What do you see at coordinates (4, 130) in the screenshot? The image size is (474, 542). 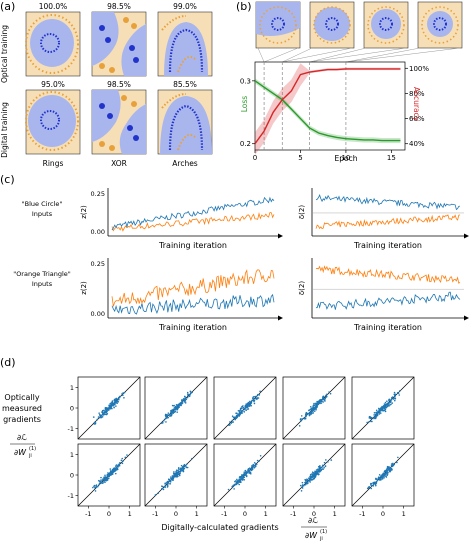 I see `row-label-digital: Digital training` at bounding box center [4, 130].